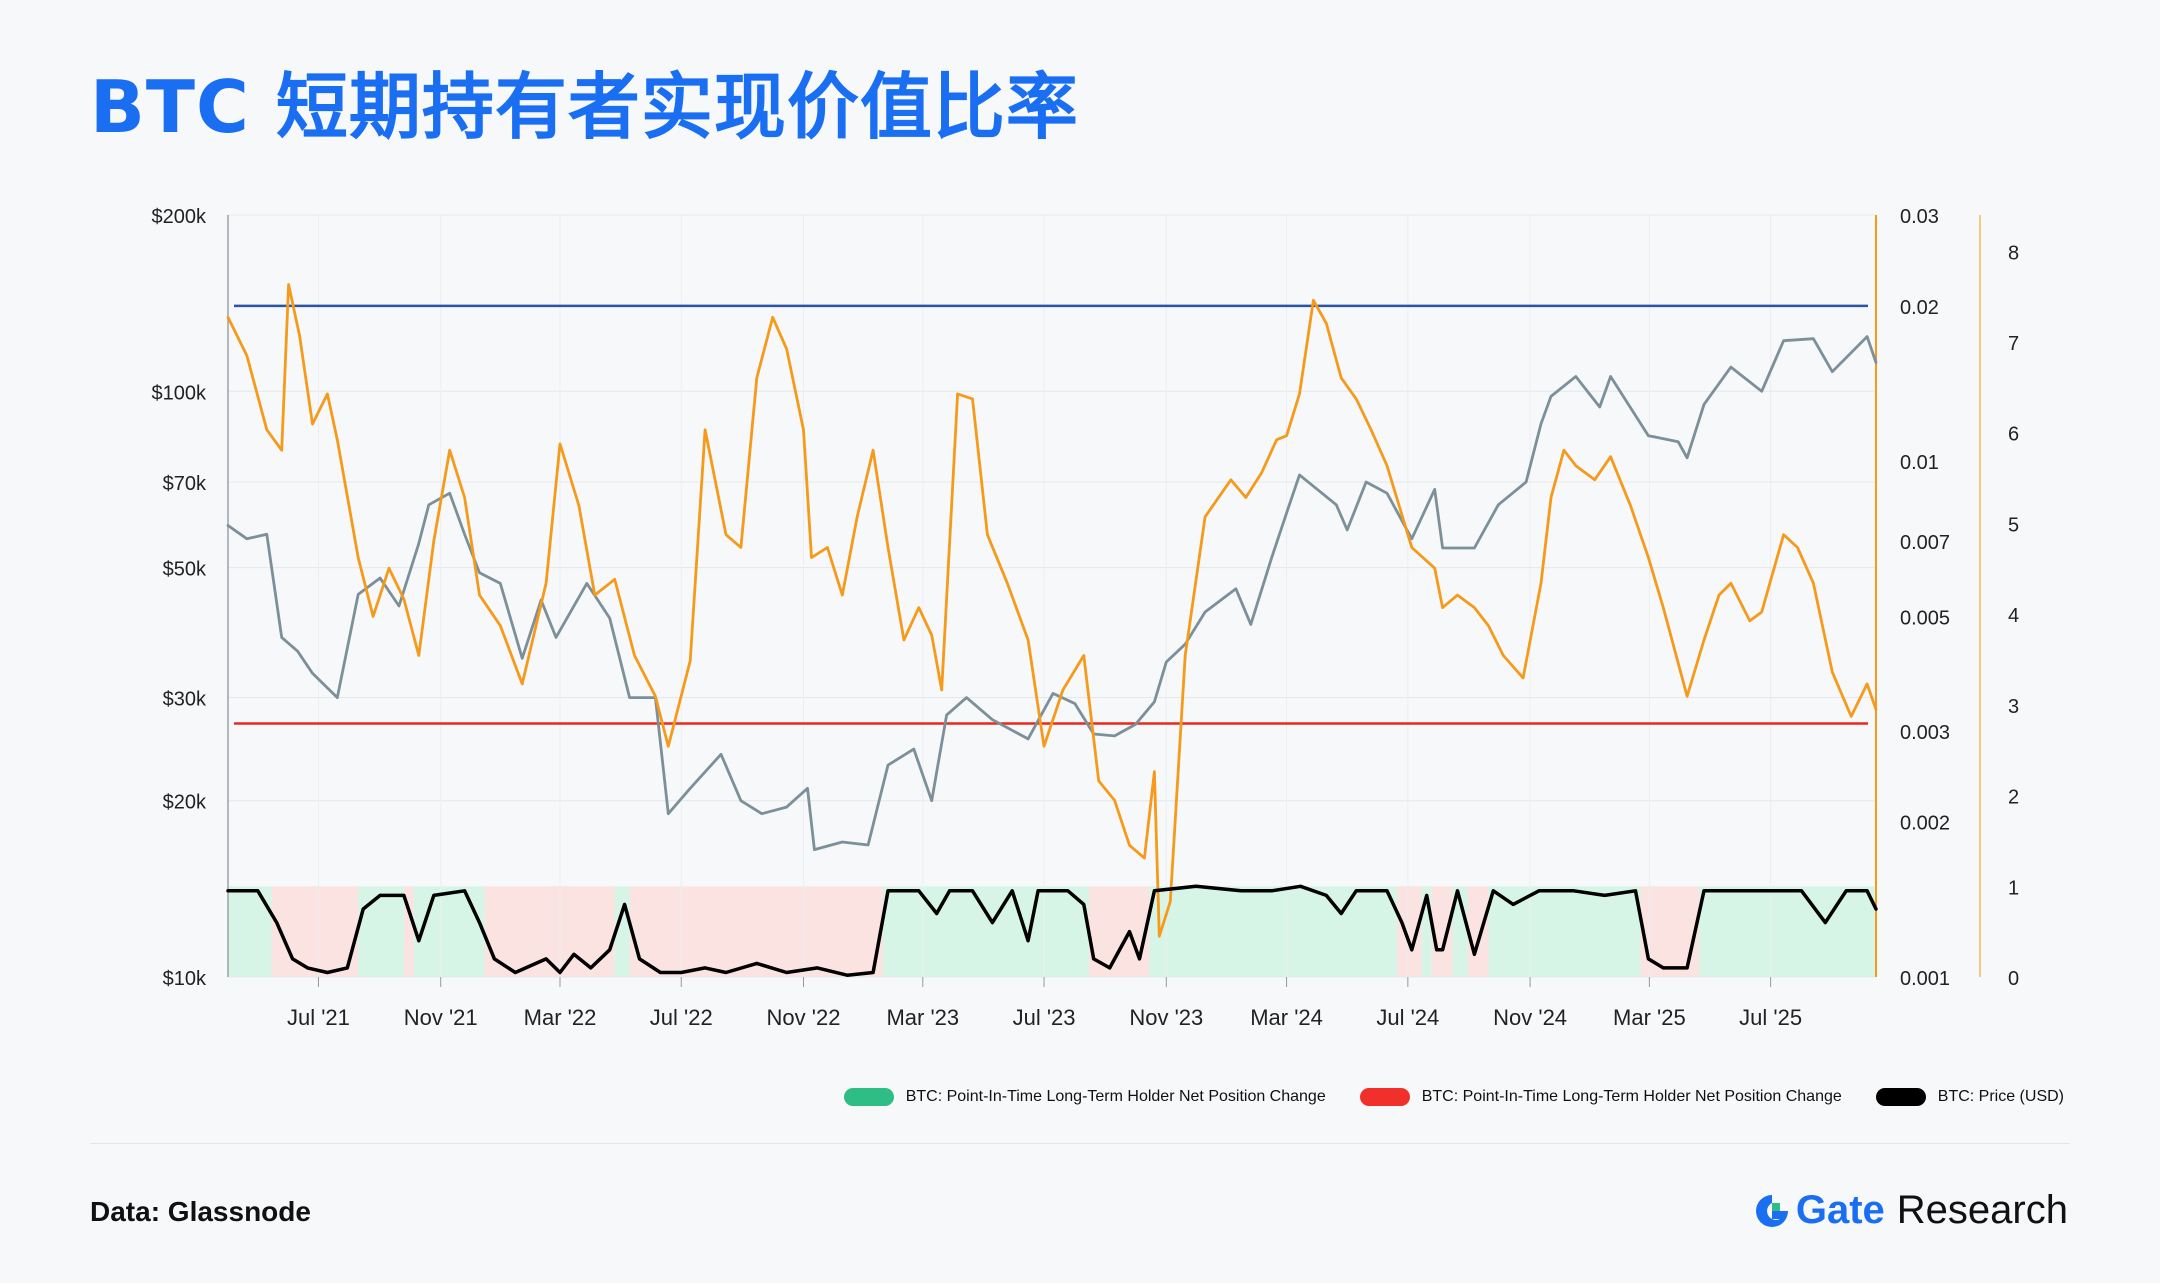 Image resolution: width=2160 pixels, height=1283 pixels. I want to click on y-left-tick-label: $100k, so click(179, 393).